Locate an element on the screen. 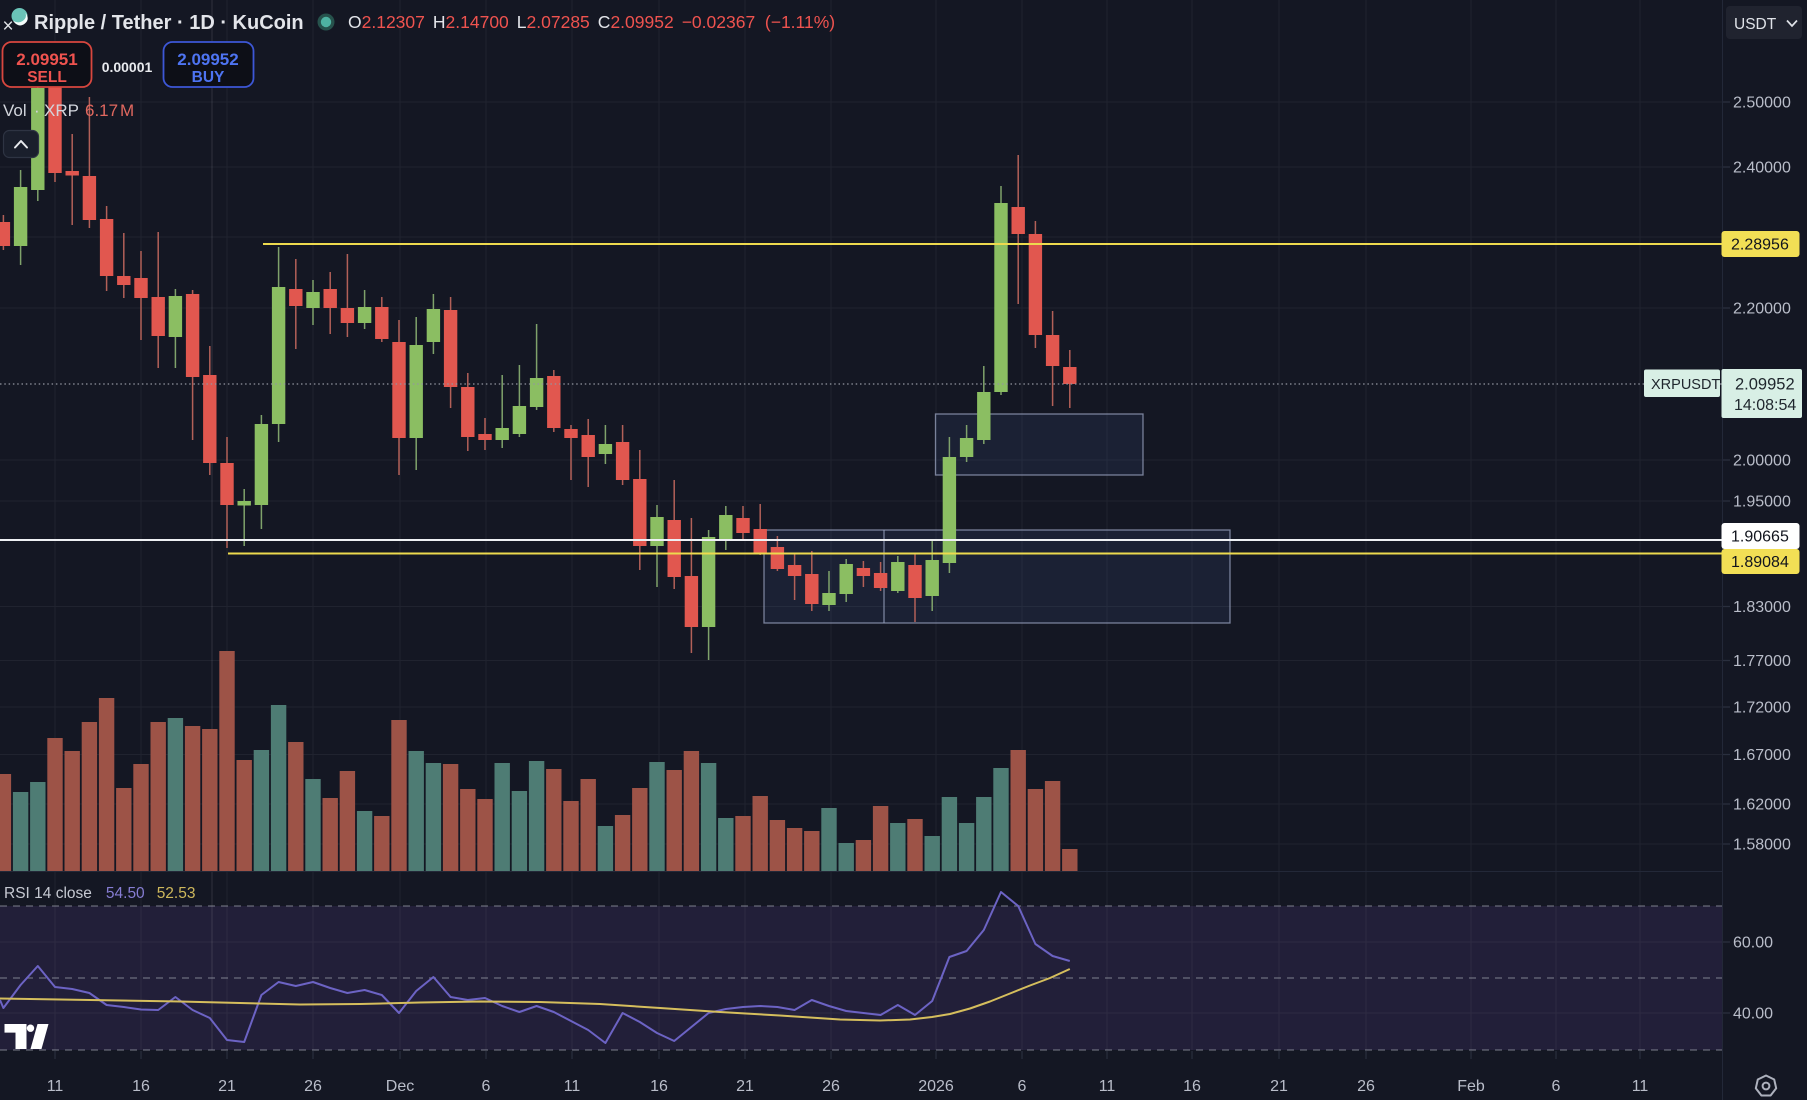 This screenshot has height=1100, width=1807. svg-text: 1.83000 is located at coordinates (1762, 607).